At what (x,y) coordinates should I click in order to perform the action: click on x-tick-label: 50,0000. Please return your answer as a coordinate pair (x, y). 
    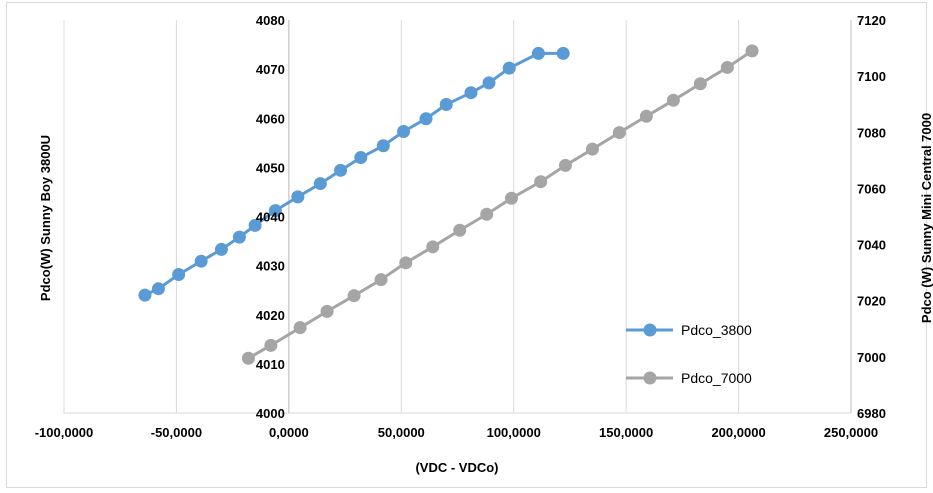
    Looking at the image, I should click on (401, 432).